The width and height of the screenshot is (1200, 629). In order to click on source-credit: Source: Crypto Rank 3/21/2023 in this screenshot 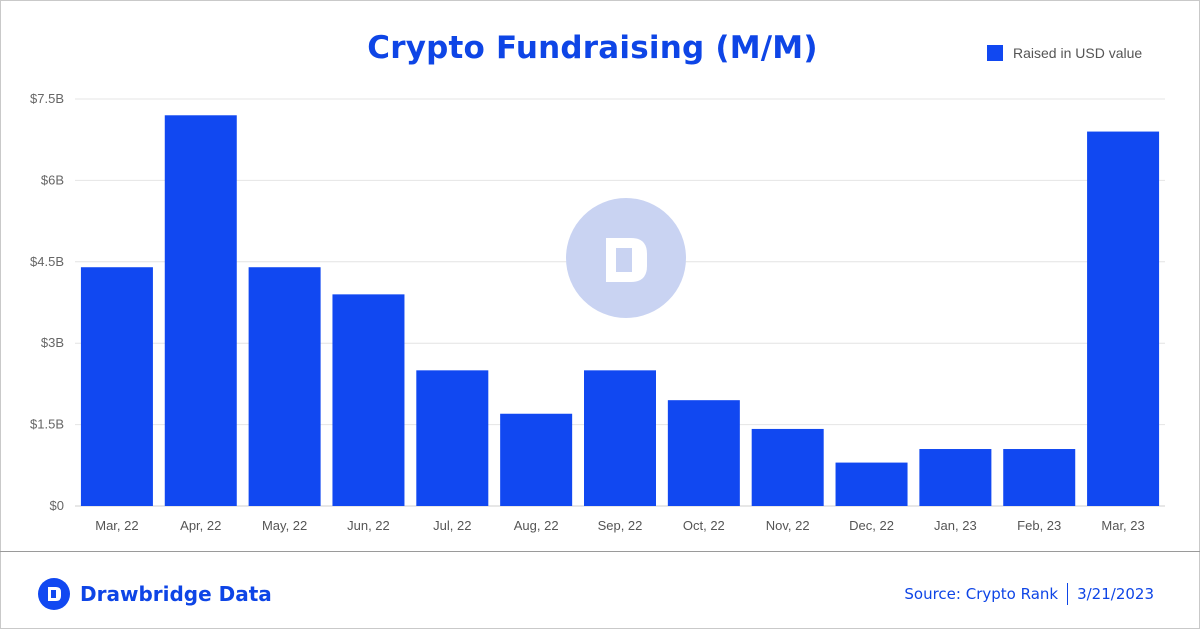, I will do `click(1029, 594)`.